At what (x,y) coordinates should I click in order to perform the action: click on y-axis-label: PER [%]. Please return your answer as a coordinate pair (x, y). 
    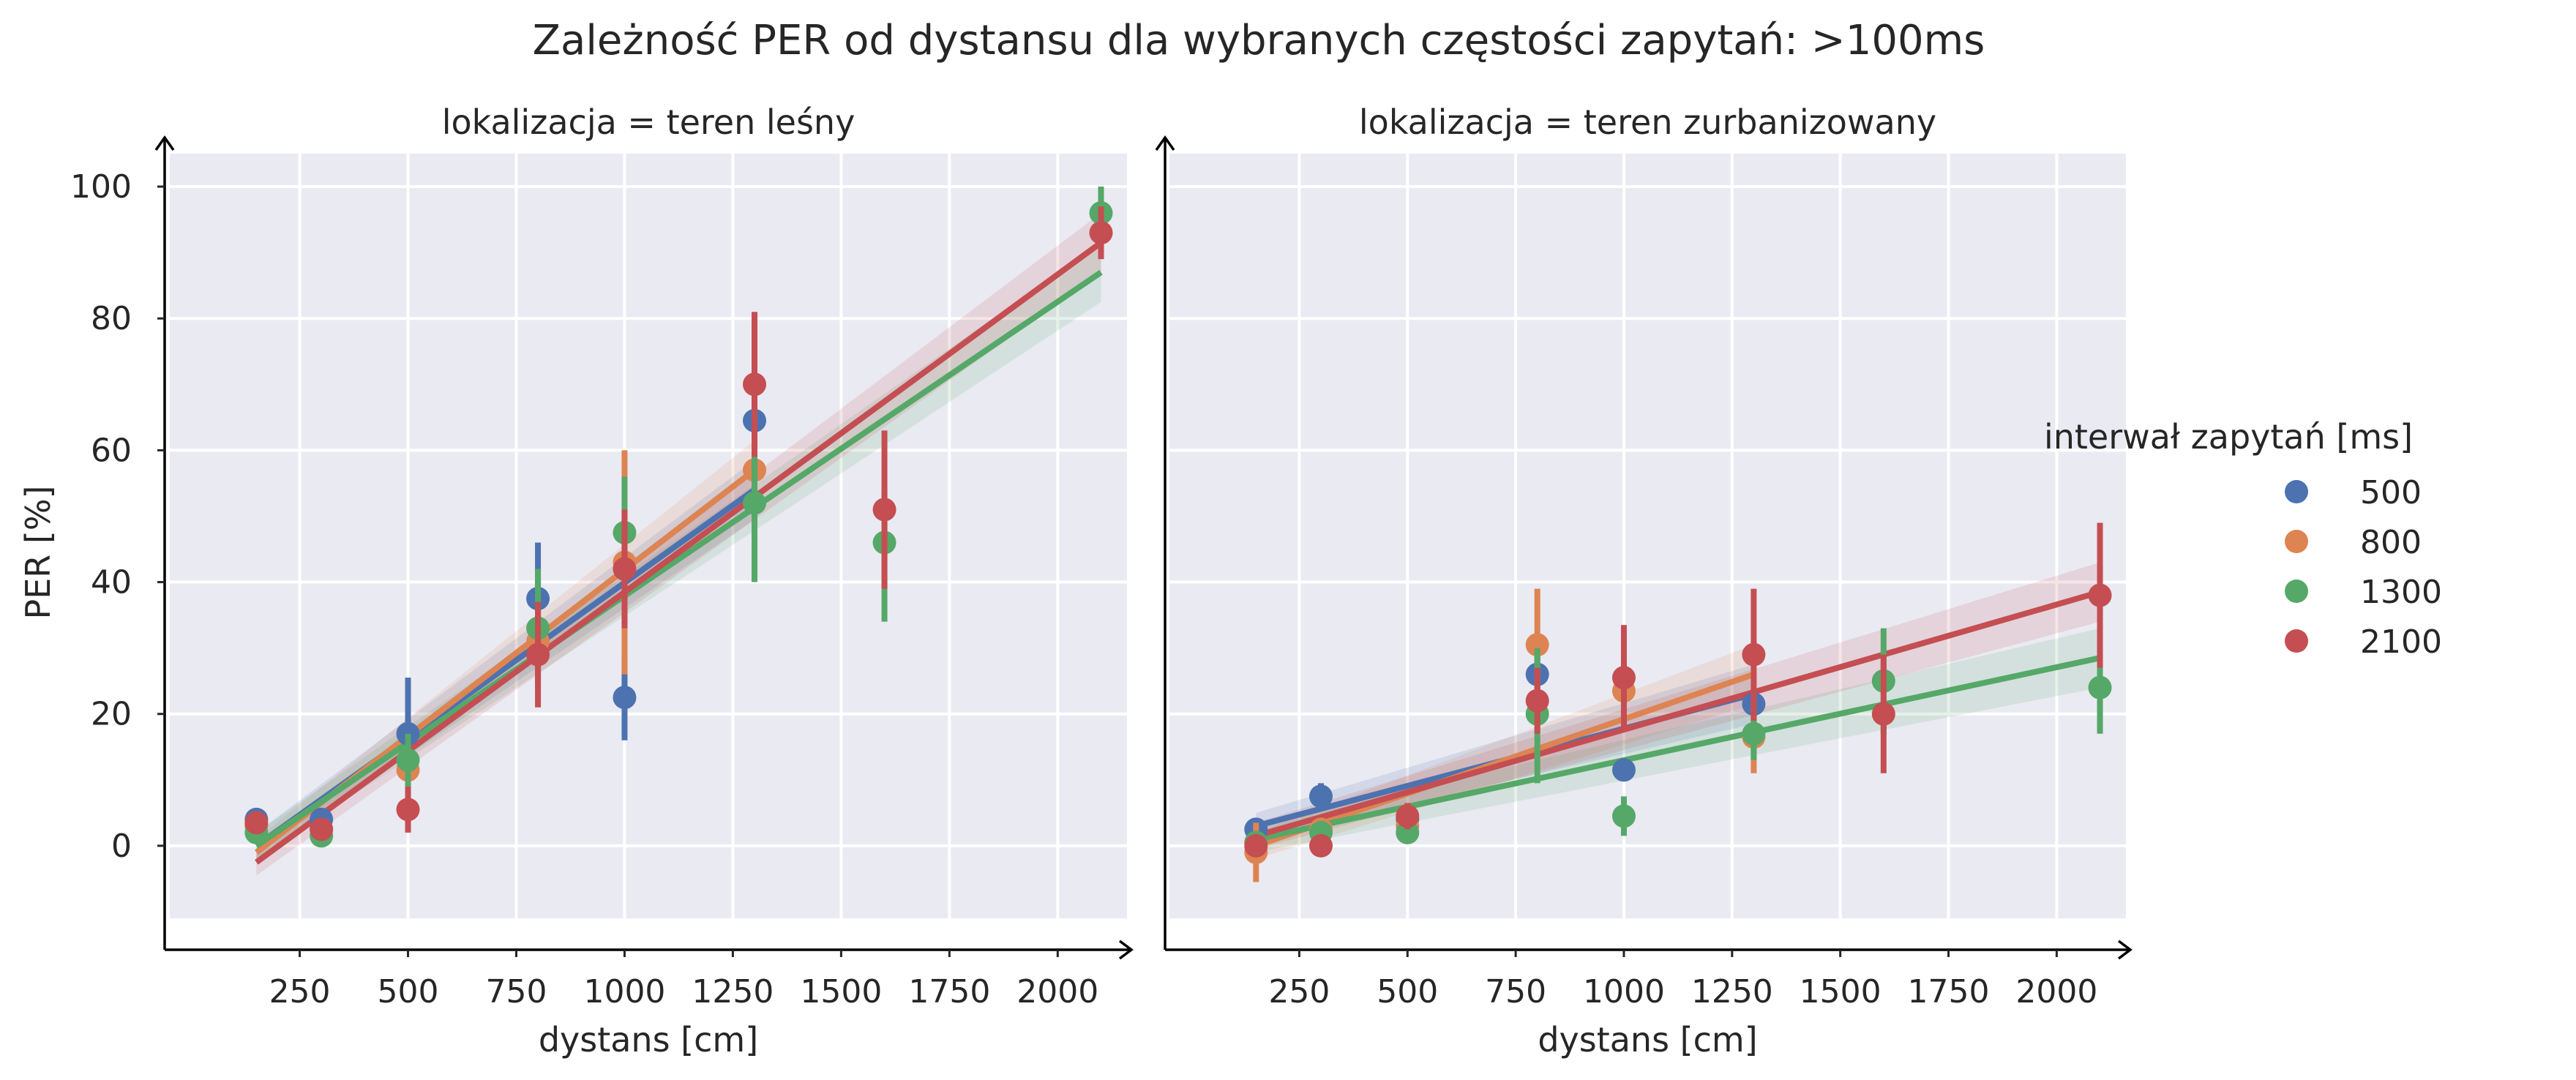
    Looking at the image, I should click on (38, 553).